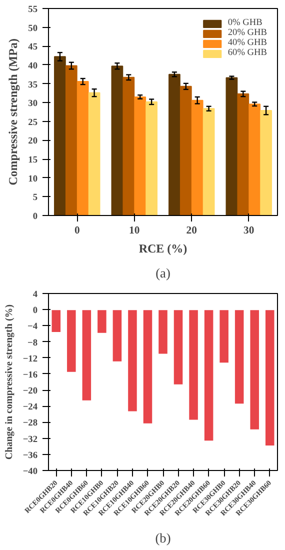 Image resolution: width=285 pixels, height=550 pixels. What do you see at coordinates (33, 327) in the screenshot?
I see `y-tick-label: −4` at bounding box center [33, 327].